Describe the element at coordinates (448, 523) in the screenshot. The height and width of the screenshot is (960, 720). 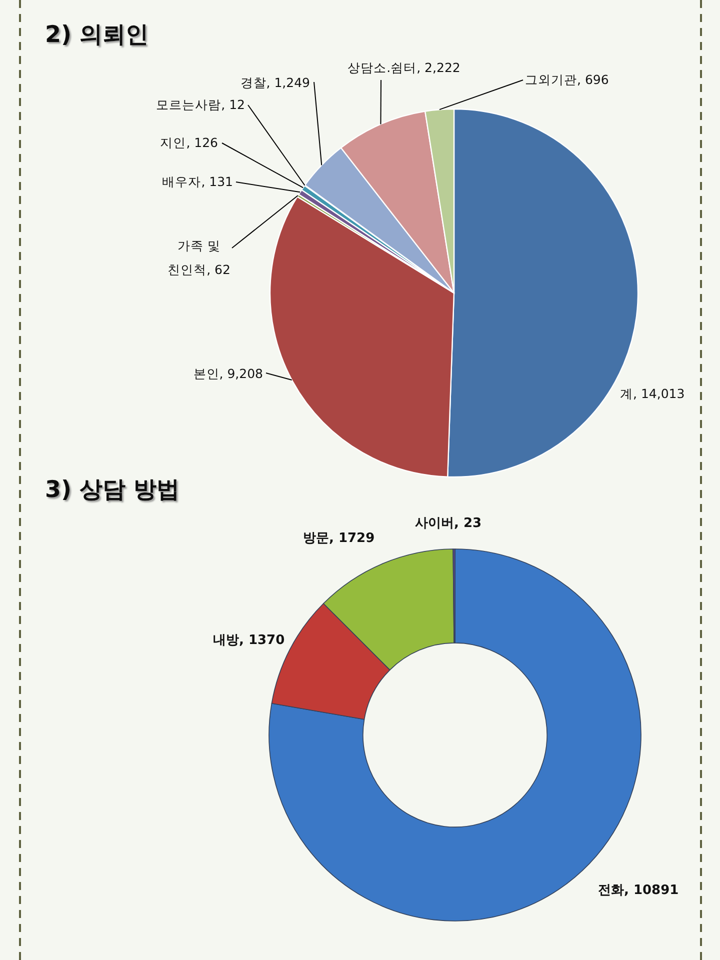
I see `slice-label: 사이버, 23` at that location.